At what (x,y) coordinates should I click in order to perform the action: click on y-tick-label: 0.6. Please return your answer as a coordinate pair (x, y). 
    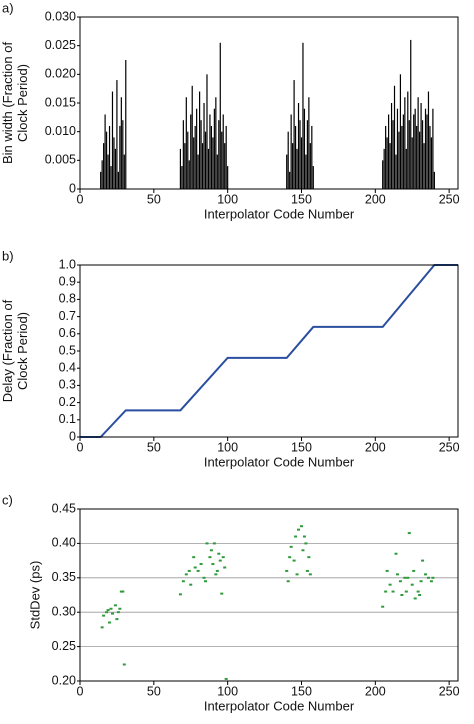
    Looking at the image, I should click on (67, 333).